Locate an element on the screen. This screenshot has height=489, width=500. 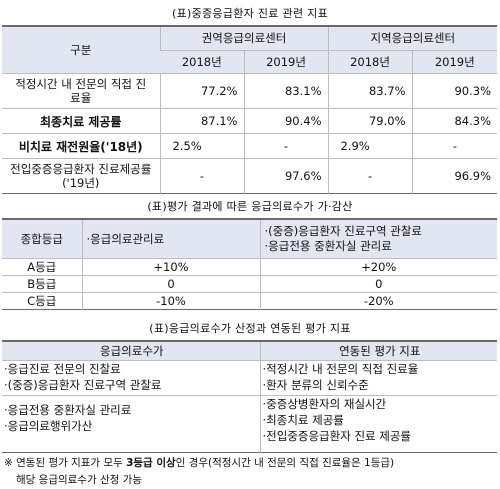
cell-value: +20% is located at coordinates (378, 267).